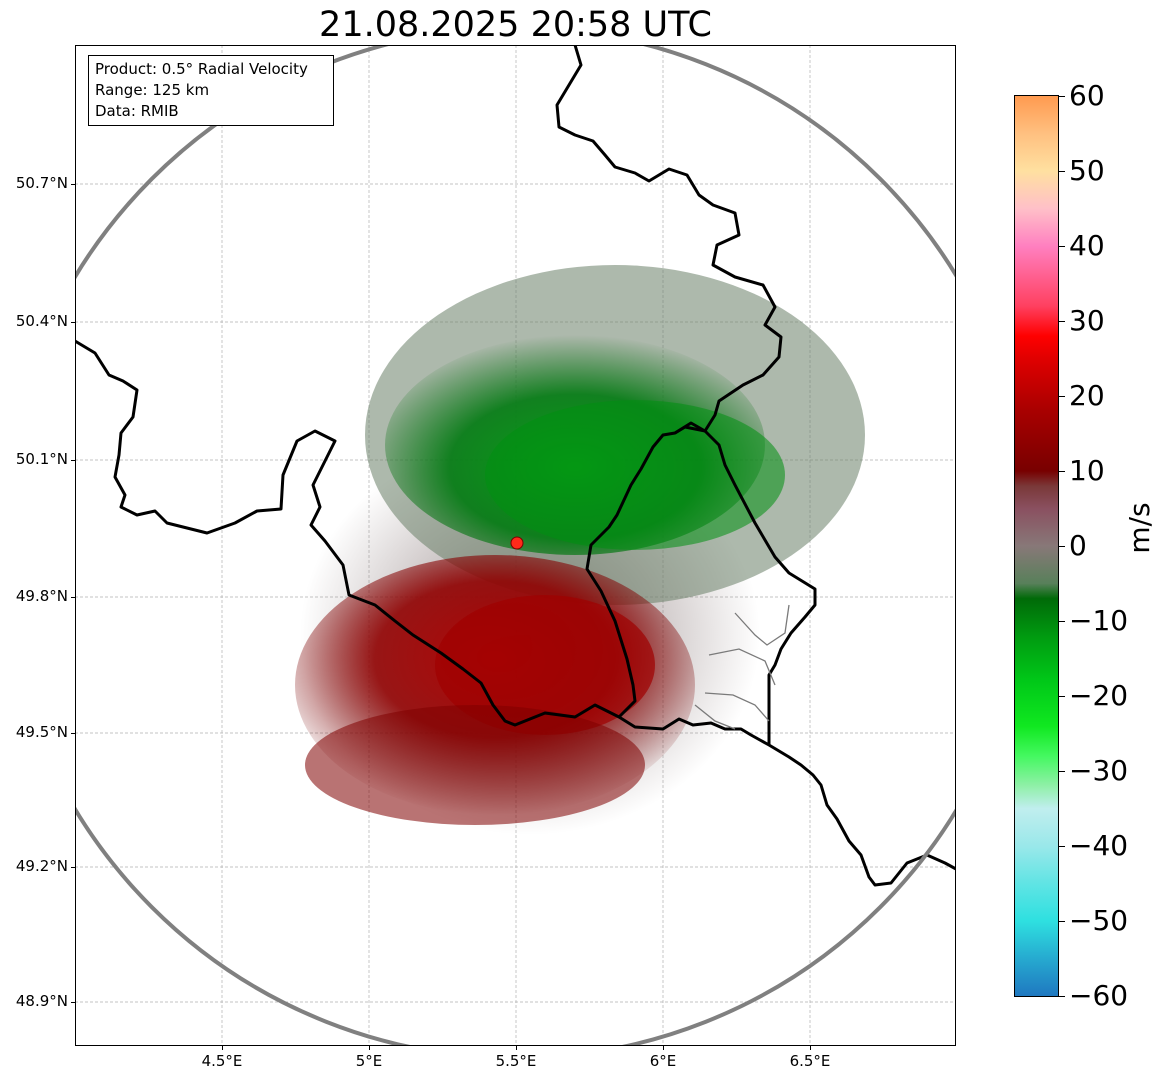 The height and width of the screenshot is (1081, 1171). I want to click on lat-label-50-7: 50.7°N, so click(41, 183).